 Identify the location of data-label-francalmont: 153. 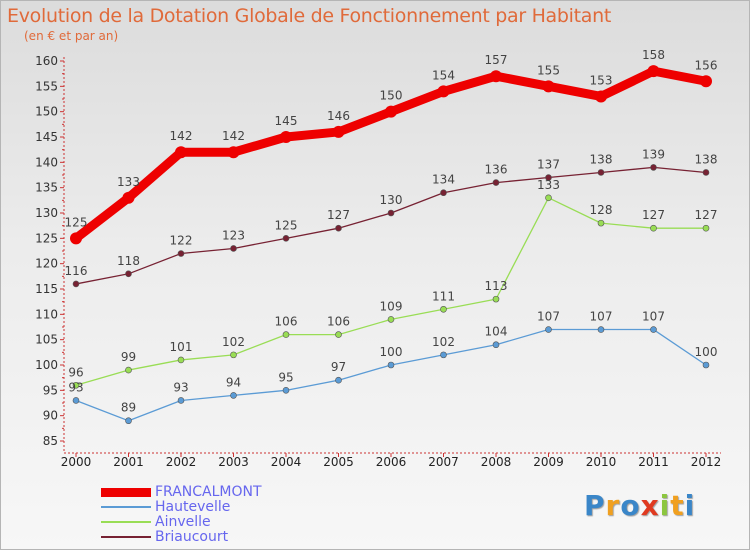
(601, 80).